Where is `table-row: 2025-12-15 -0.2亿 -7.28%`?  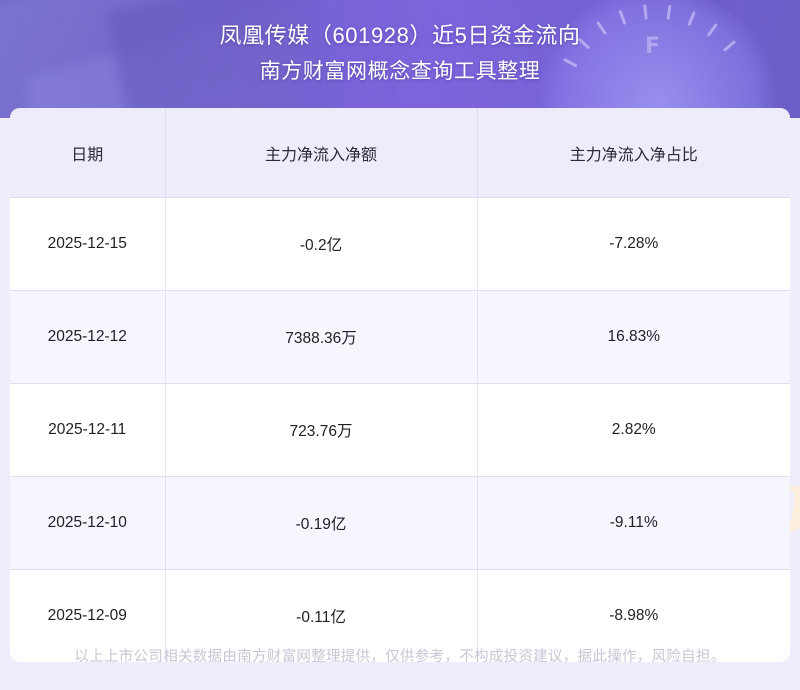
table-row: 2025-12-15 -0.2亿 -7.28% is located at coordinates (400, 244).